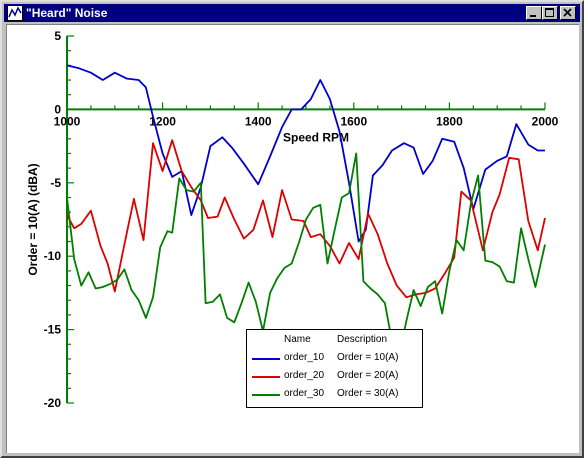 Image resolution: width=584 pixels, height=458 pixels. What do you see at coordinates (33, 219) in the screenshot?
I see `y-axis-label: Order = 10(A) (dBA)` at bounding box center [33, 219].